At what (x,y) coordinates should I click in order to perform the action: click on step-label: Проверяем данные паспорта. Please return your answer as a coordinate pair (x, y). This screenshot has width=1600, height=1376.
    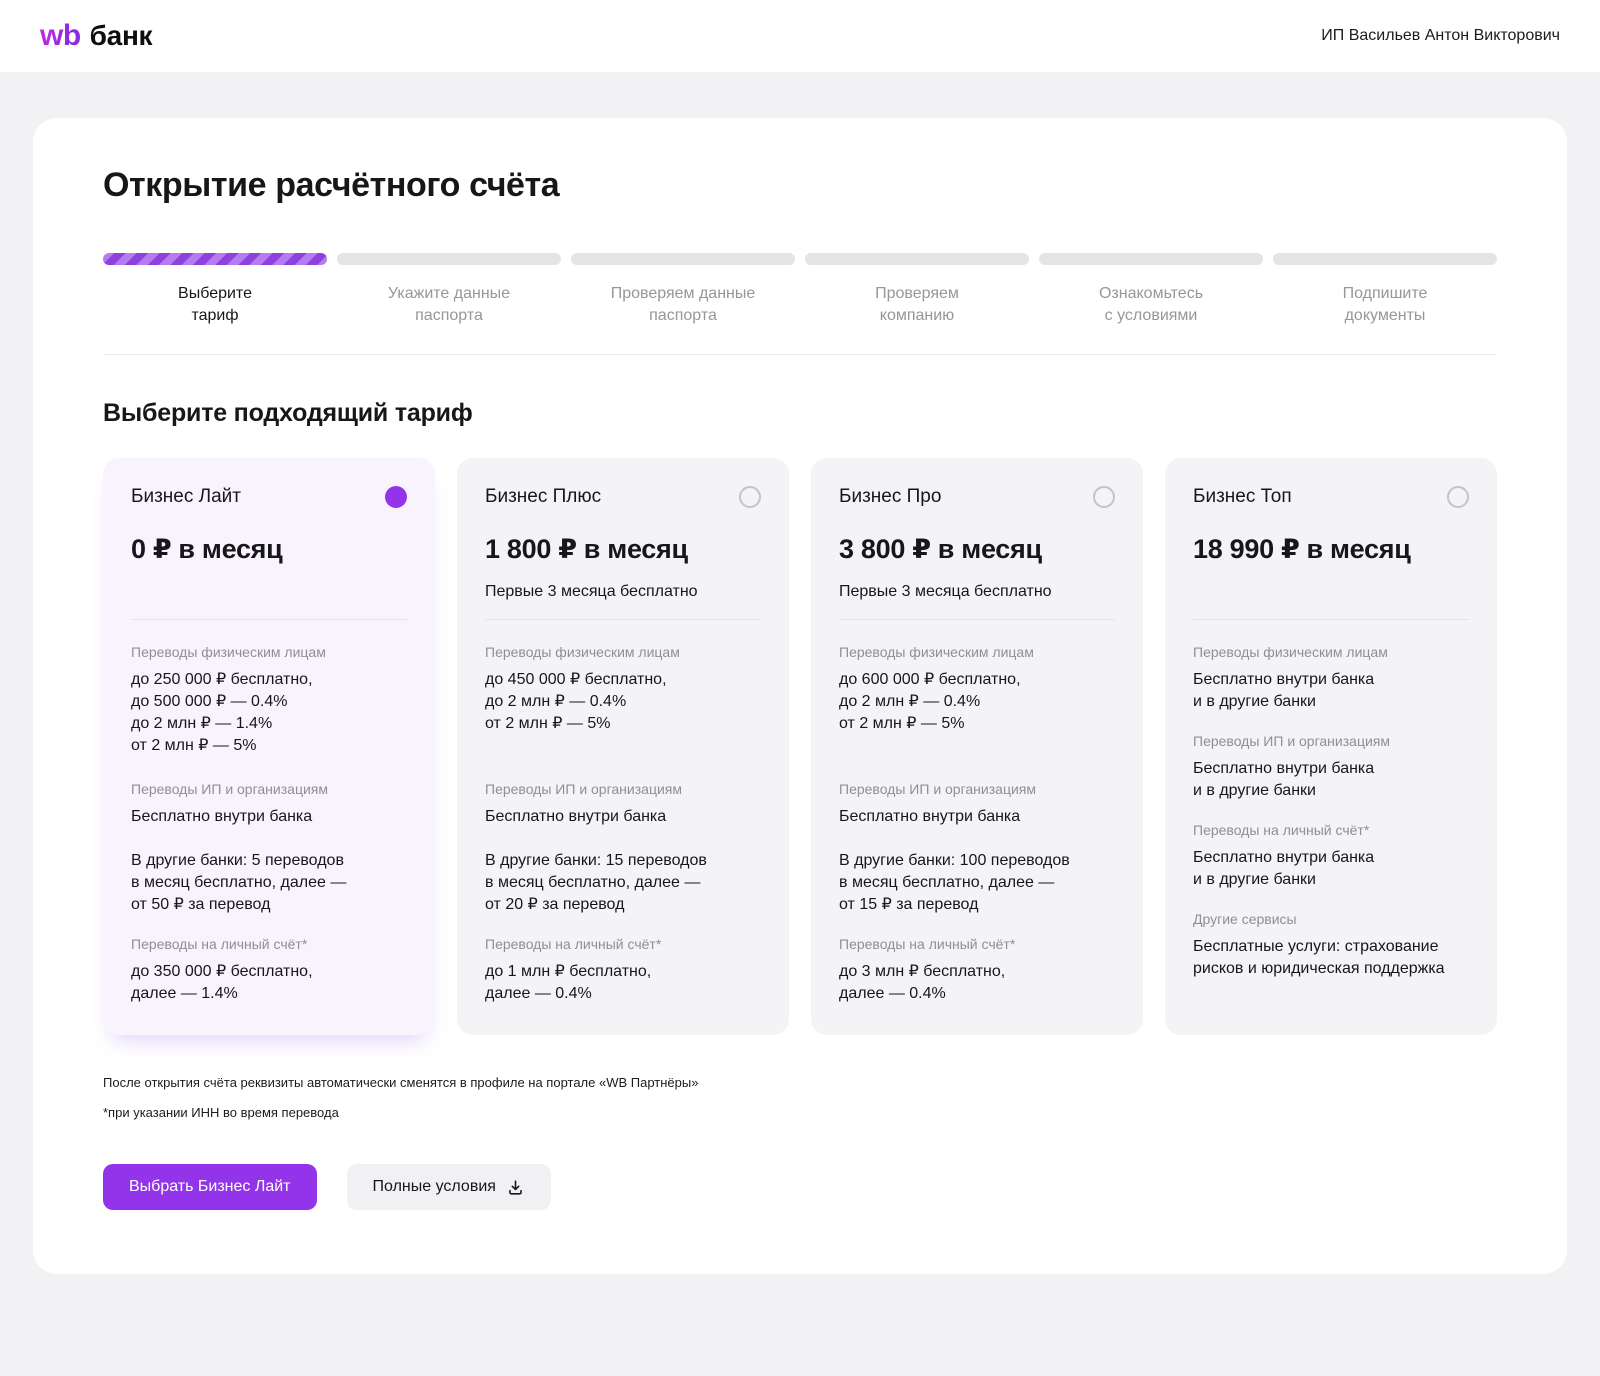
    Looking at the image, I should click on (683, 305).